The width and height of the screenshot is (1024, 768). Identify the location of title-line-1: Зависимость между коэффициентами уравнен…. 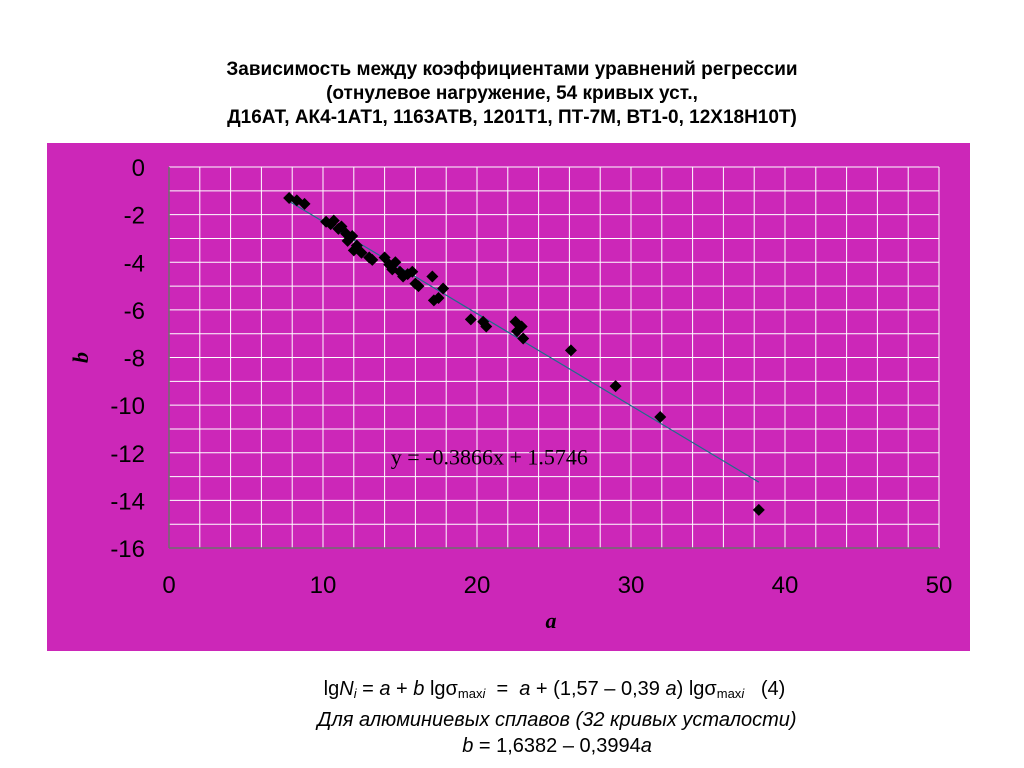
(512, 69).